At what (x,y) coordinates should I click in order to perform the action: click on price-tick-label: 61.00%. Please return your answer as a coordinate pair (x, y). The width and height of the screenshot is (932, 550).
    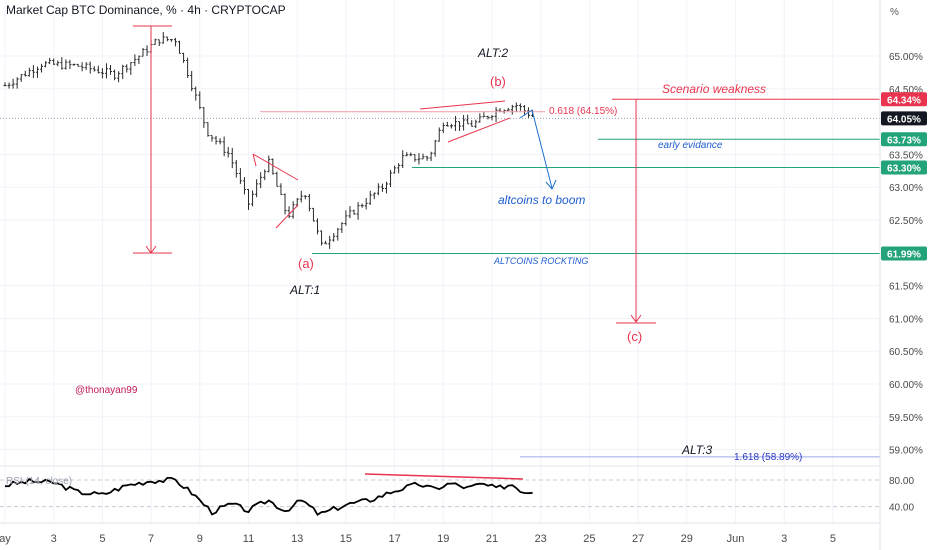
    Looking at the image, I should click on (906, 319).